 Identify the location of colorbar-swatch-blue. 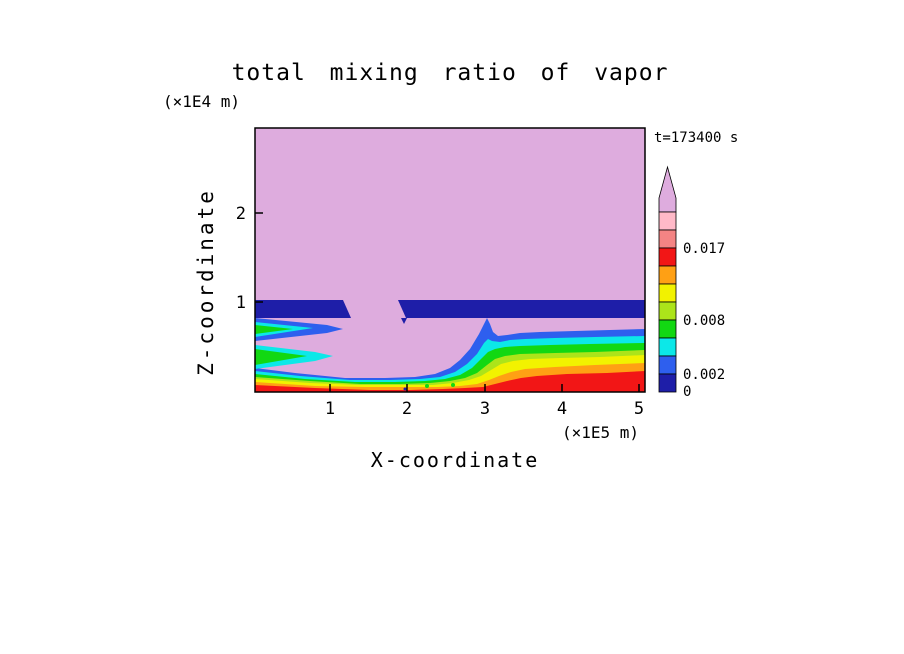
(667, 365).